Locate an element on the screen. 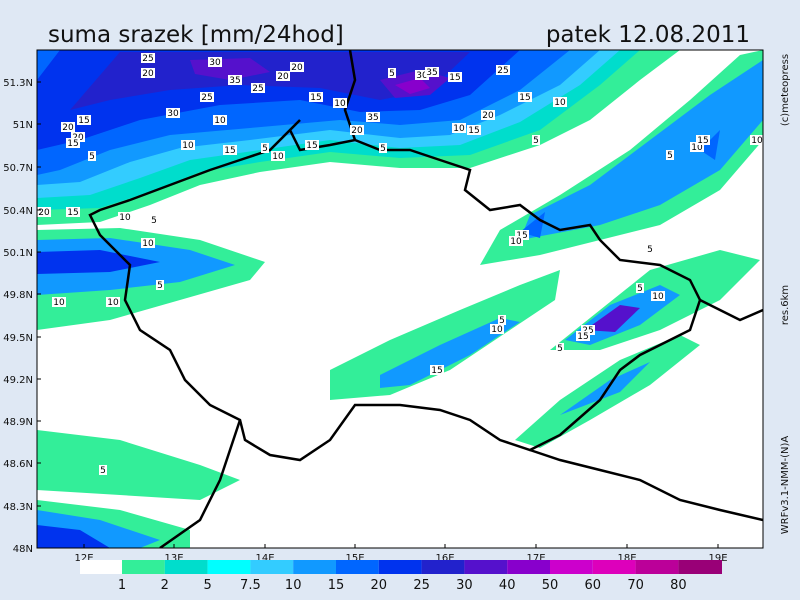 This screenshot has width=800, height=600. lon-label: 14E is located at coordinates (264, 558).